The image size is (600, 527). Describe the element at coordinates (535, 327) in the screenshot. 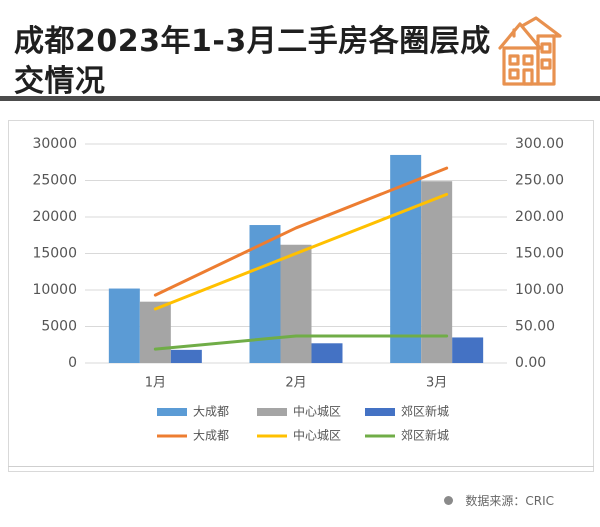

I see `y-right-tick-label: 50.00` at that location.